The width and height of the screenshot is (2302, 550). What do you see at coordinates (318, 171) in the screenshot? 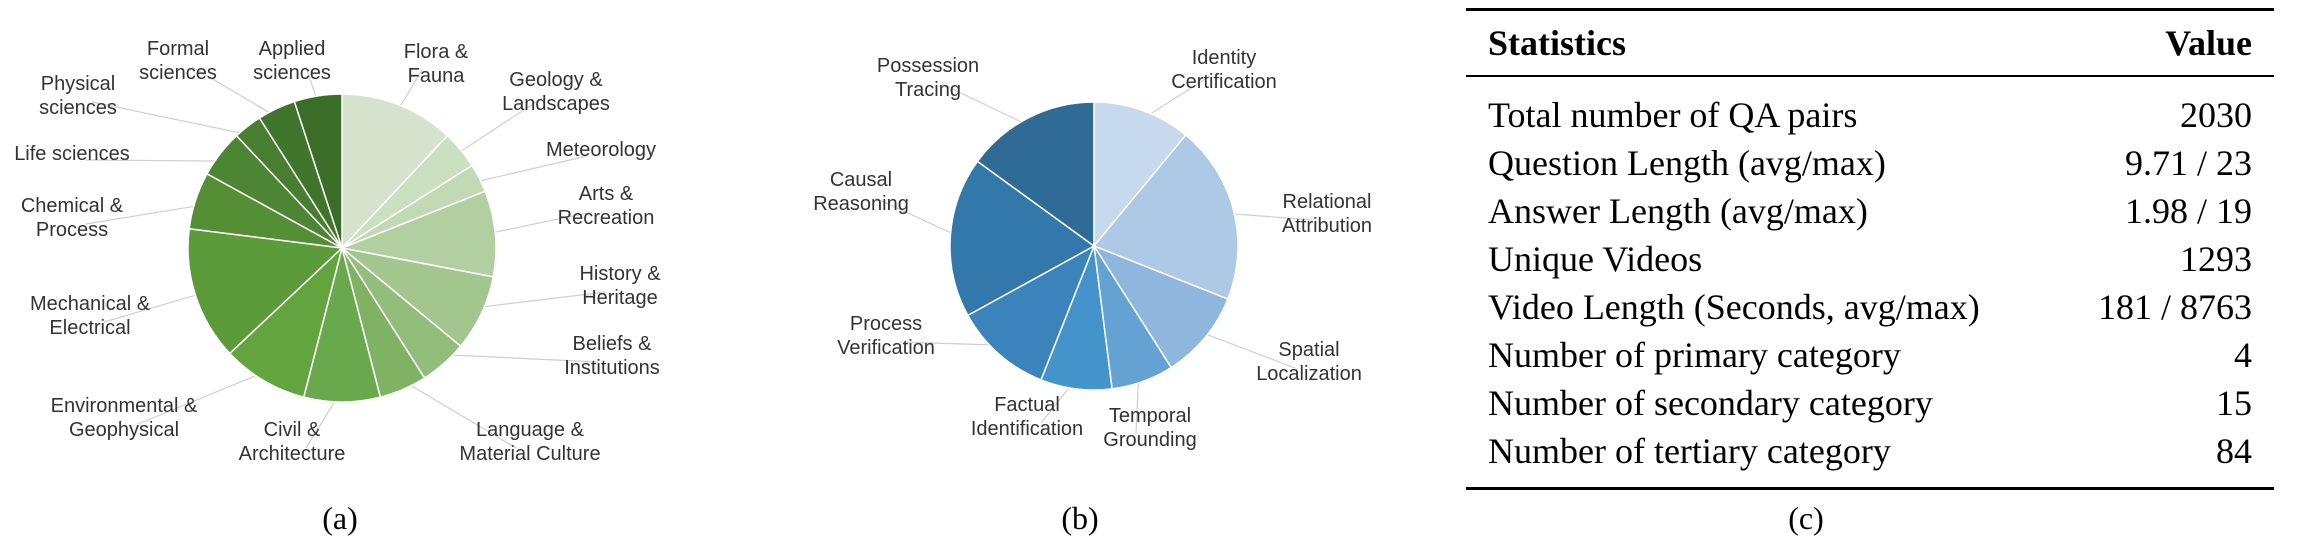
I see `pie-slice-applied-sciences` at bounding box center [318, 171].